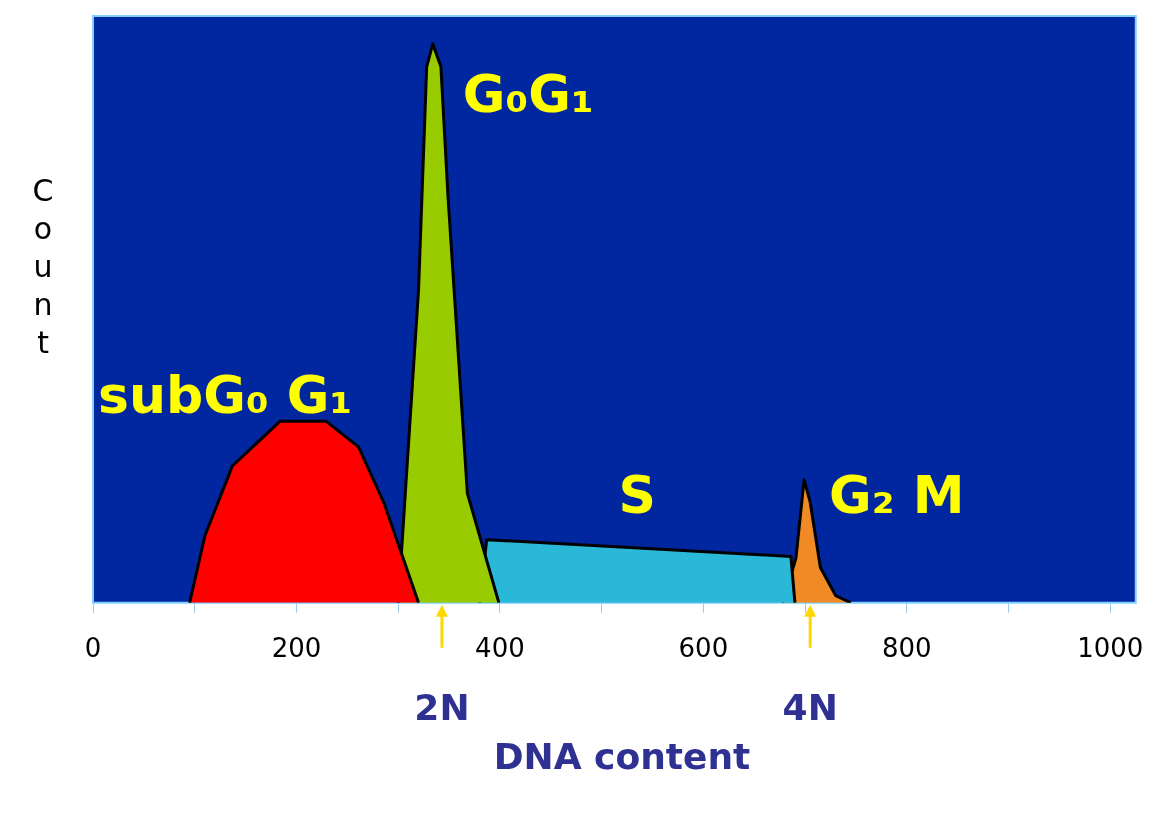 Image resolution: width=1174 pixels, height=816 pixels. I want to click on annotation: 2N, so click(442, 708).